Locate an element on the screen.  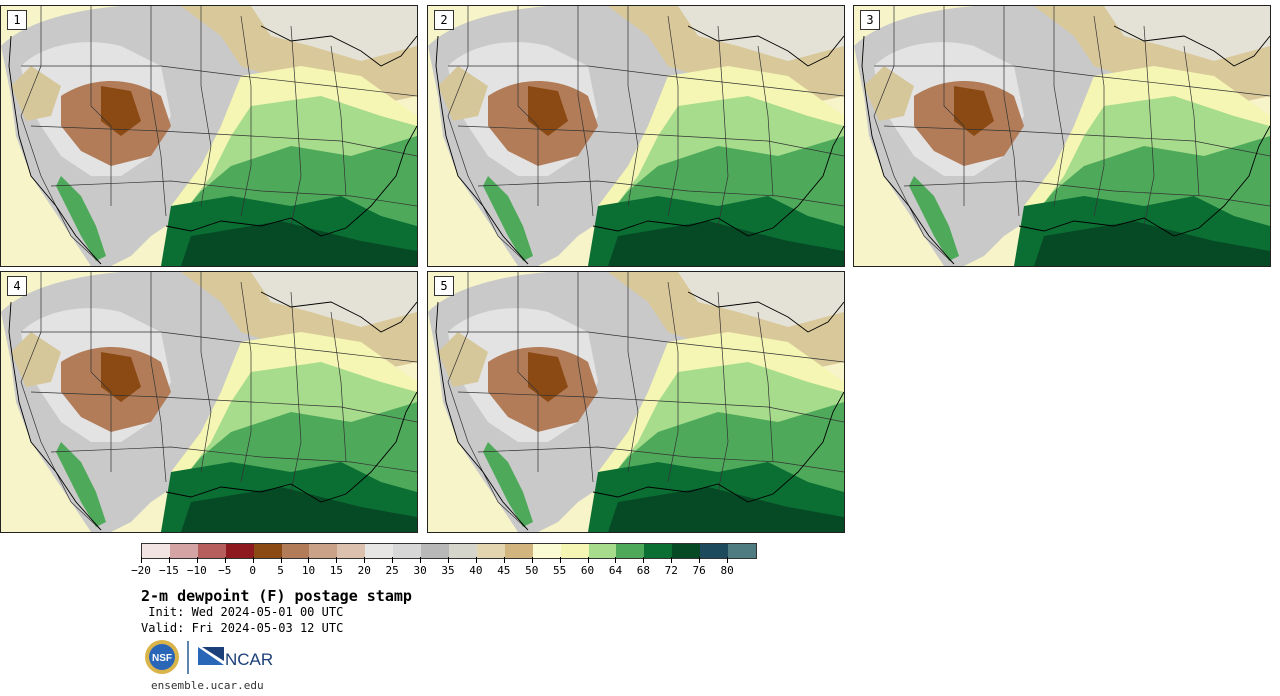
map-panel-2: 2 is located at coordinates (636, 136).